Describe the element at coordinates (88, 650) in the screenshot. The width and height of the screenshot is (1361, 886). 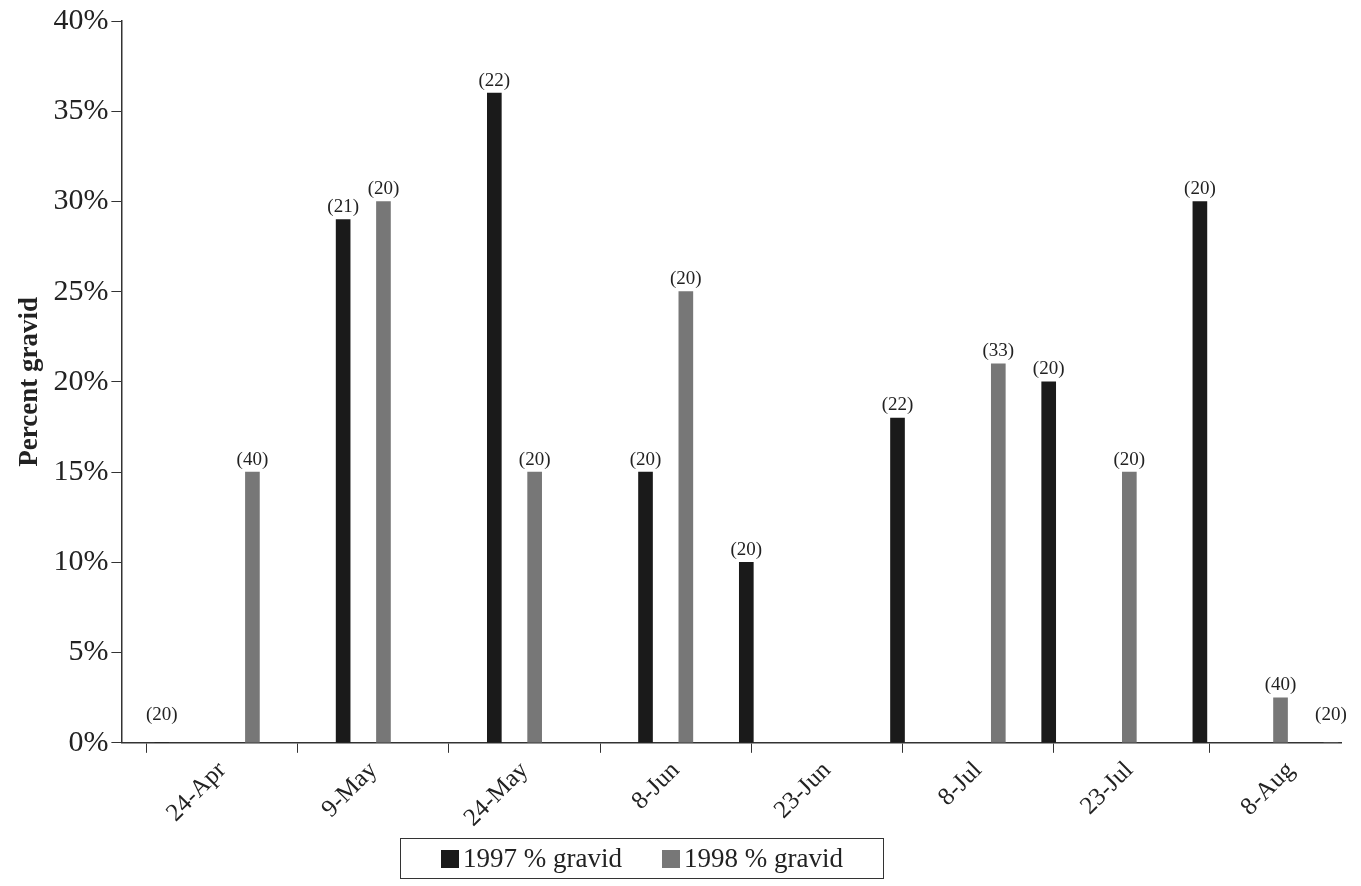
I see `y-tick-label: 5%` at that location.